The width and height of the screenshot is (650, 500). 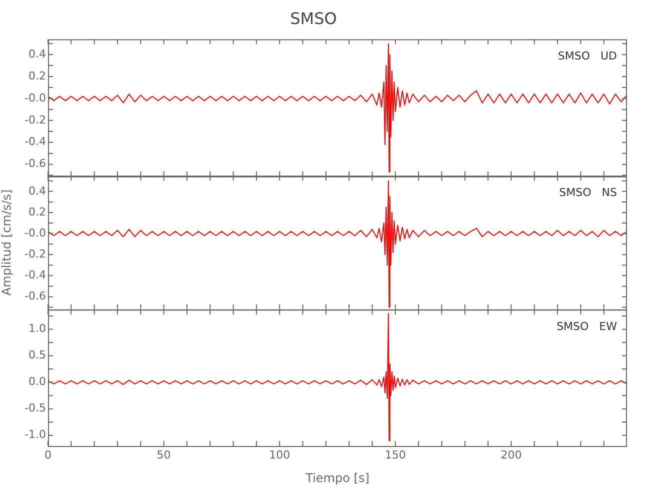 What do you see at coordinates (313, 18) in the screenshot?
I see `chart-title: SMSO` at bounding box center [313, 18].